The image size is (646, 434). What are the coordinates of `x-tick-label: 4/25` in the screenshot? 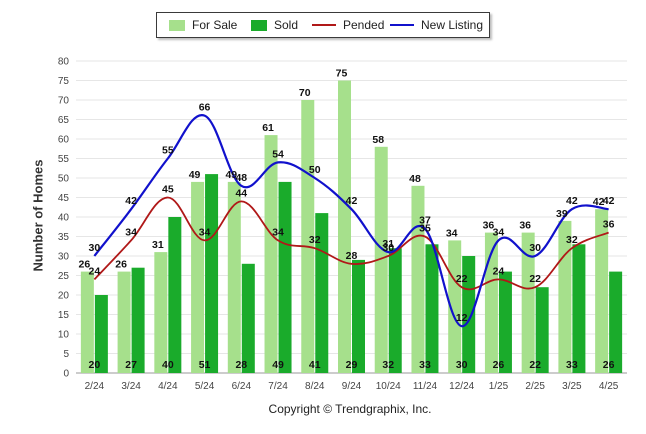 It's located at (609, 386).